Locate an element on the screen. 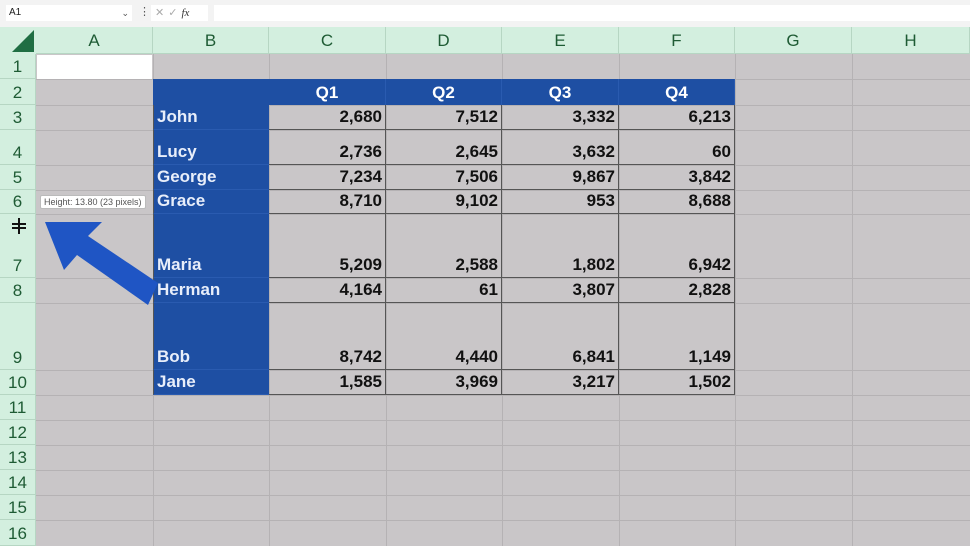  table-cell: 4,164 is located at coordinates (327, 290).